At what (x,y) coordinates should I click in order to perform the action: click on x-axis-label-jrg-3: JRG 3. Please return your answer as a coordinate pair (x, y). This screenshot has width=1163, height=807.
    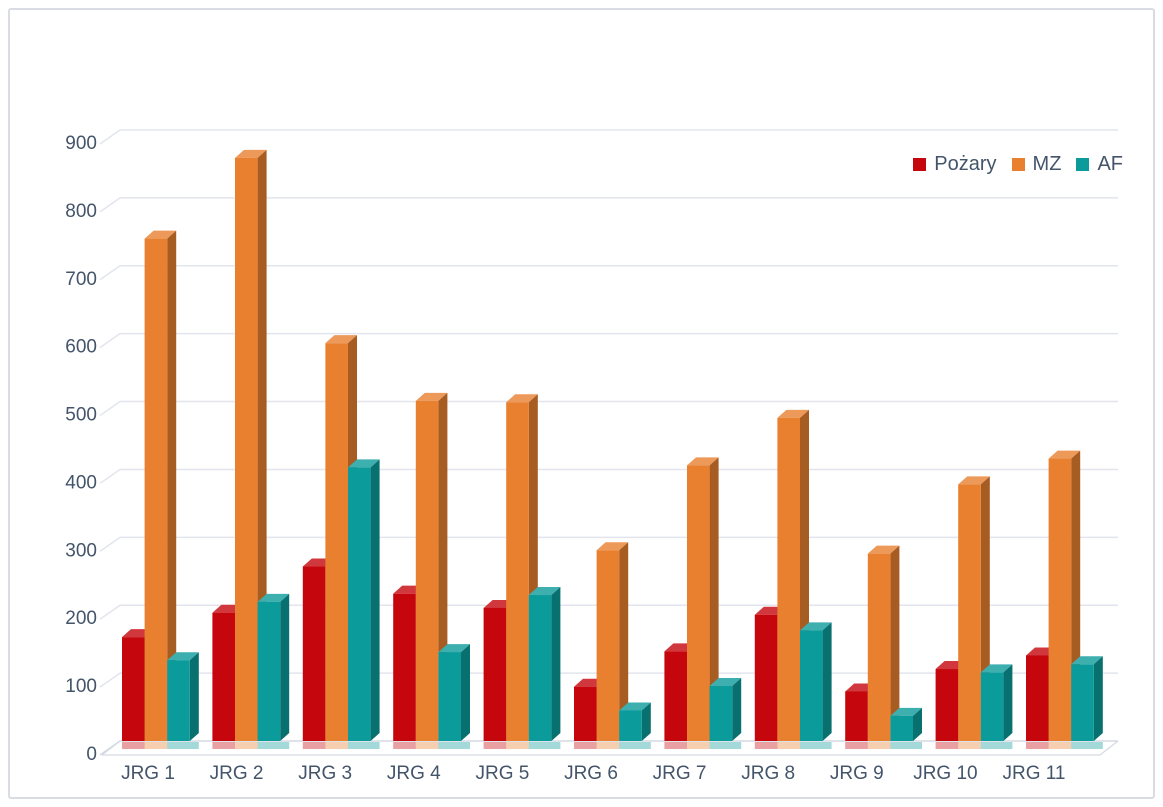
    Looking at the image, I should click on (325, 773).